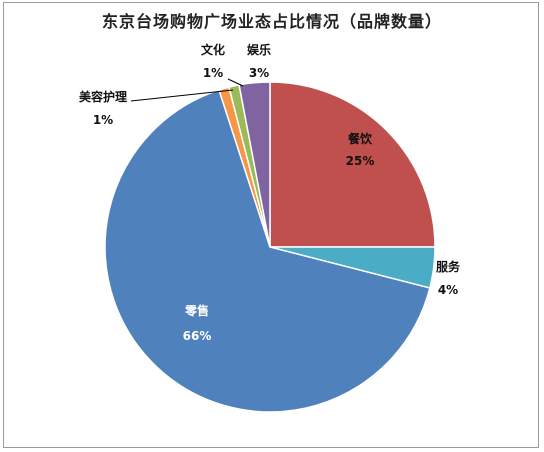 Image resolution: width=544 pixels, height=452 pixels. Describe the element at coordinates (254, 164) in the screenshot. I see `slice-entertainment` at that location.